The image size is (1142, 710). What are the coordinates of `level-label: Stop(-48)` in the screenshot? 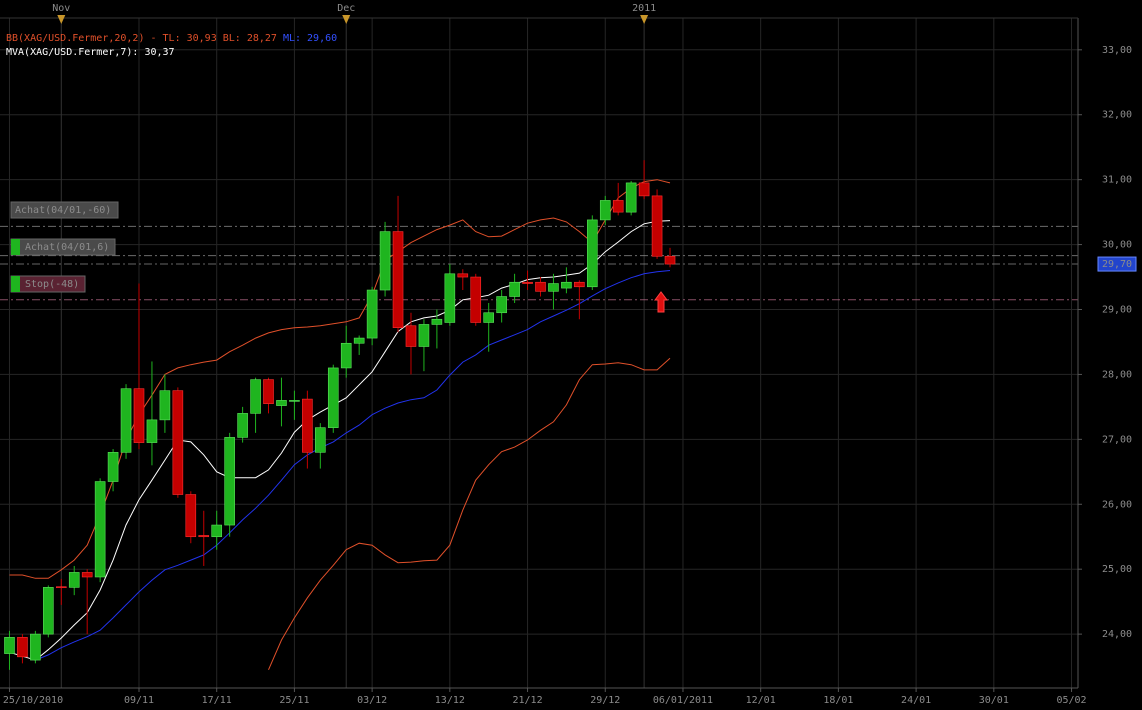 It's located at (52, 284).